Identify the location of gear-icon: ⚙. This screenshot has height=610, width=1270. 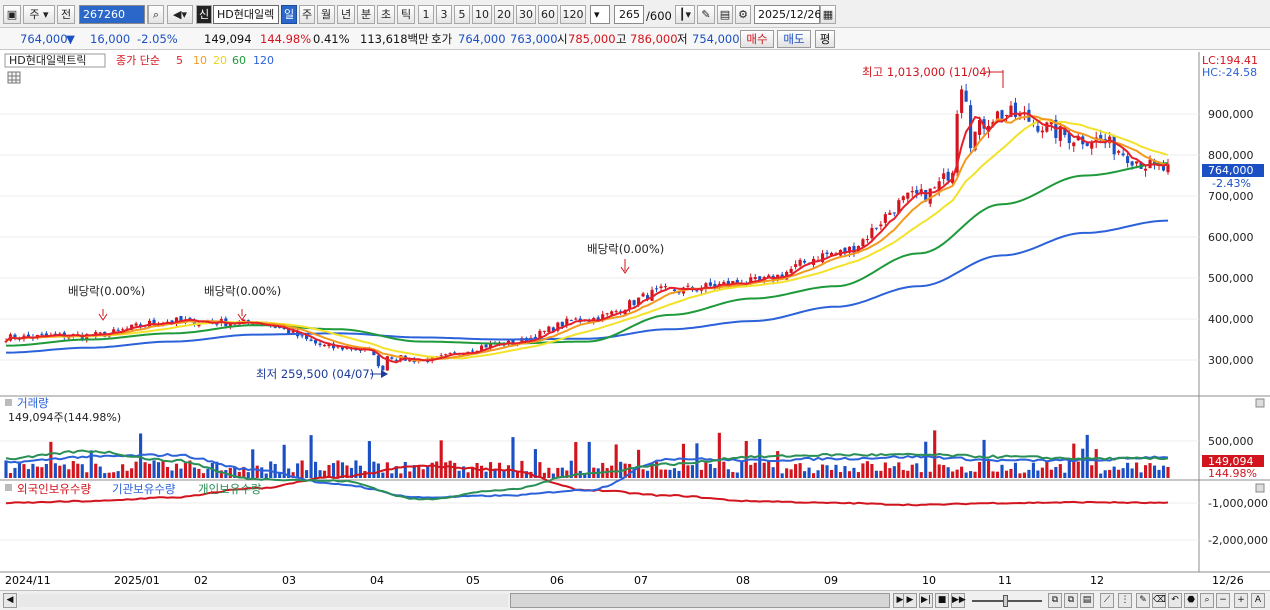
(743, 14).